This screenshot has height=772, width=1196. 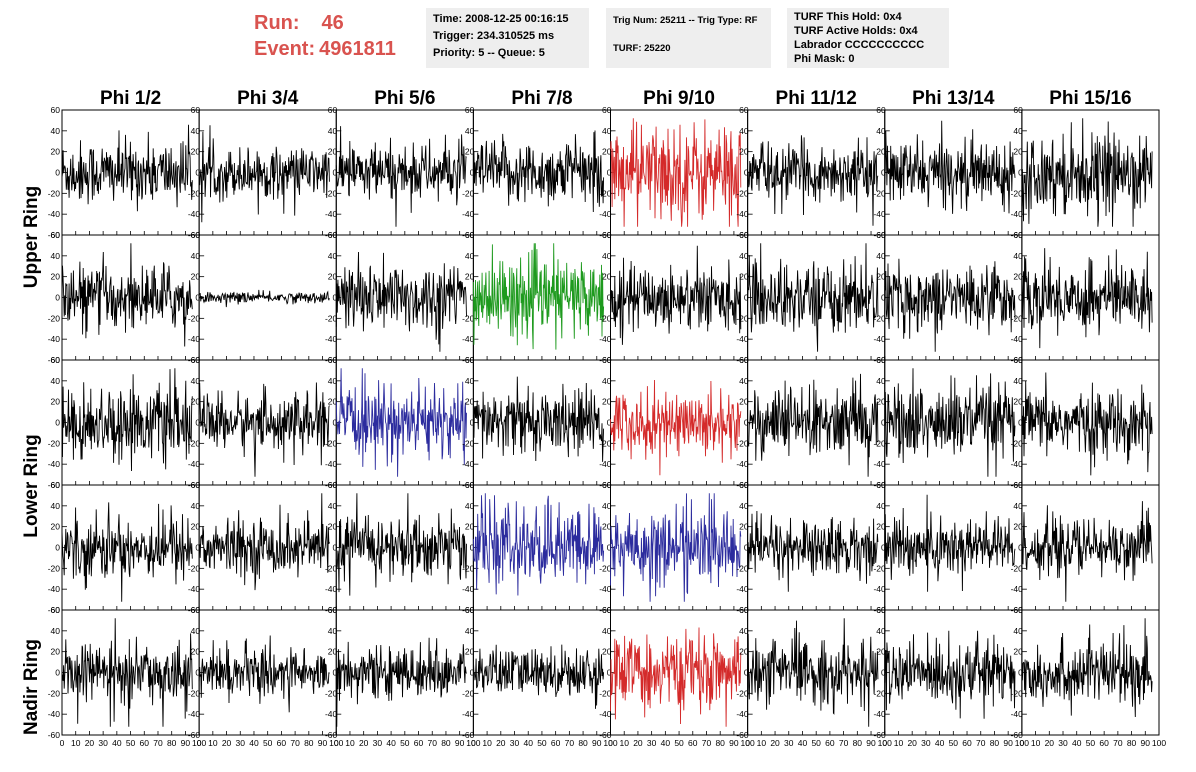 I want to click on waveform-trace-r3-c1, so click(x=127, y=420).